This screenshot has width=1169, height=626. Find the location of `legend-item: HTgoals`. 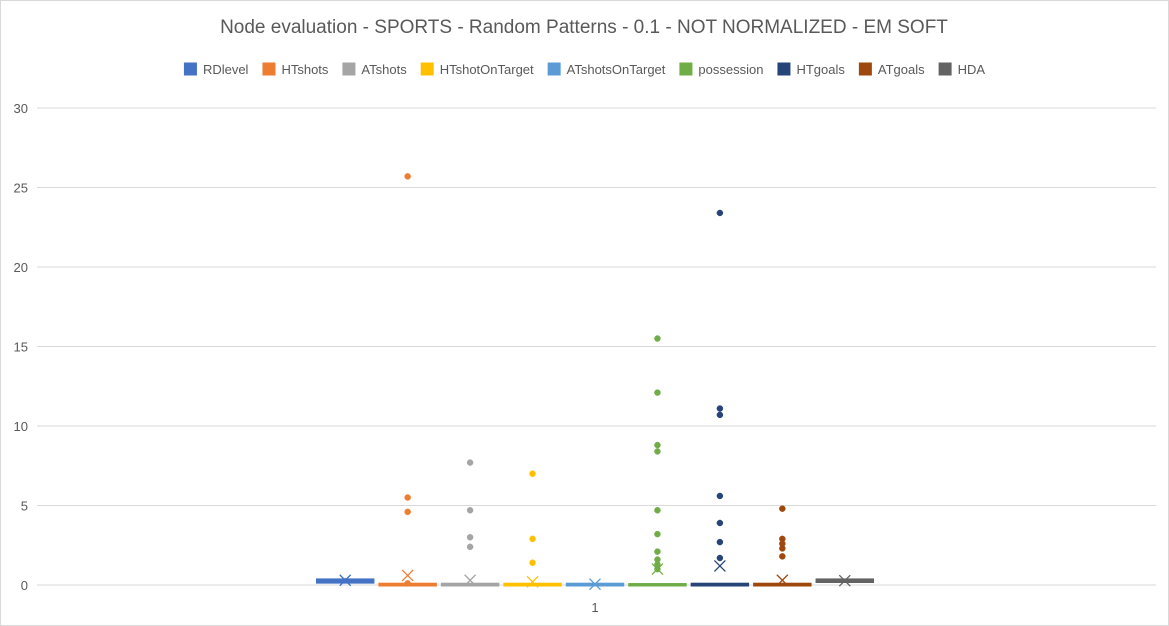

legend-item: HTgoals is located at coordinates (811, 69).